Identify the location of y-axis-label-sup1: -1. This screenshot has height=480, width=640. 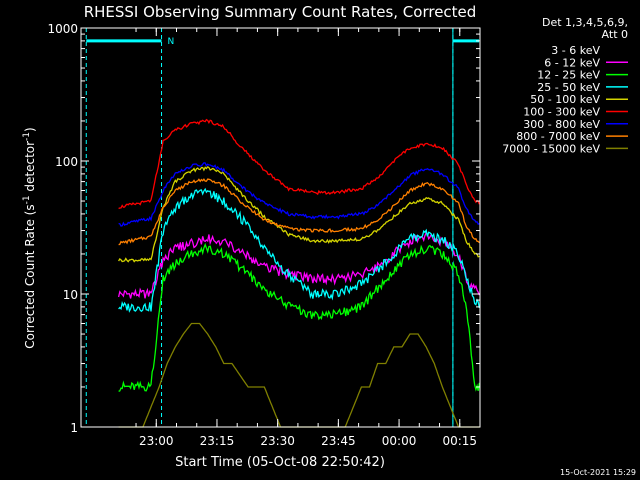
(27, 199).